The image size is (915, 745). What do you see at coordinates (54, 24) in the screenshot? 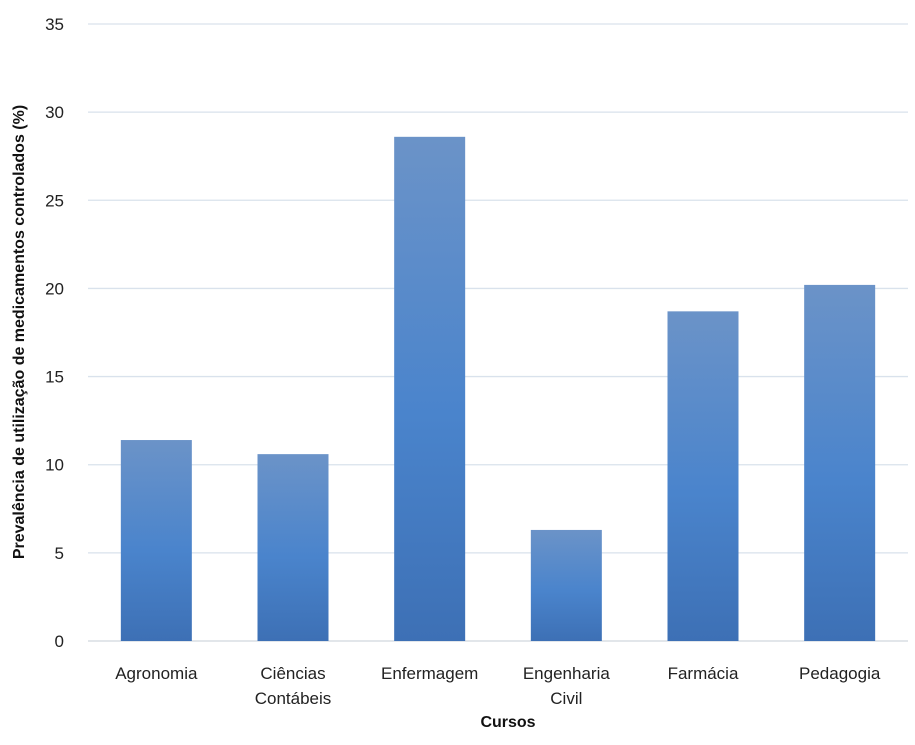
I see `y-tick-label: 35` at bounding box center [54, 24].